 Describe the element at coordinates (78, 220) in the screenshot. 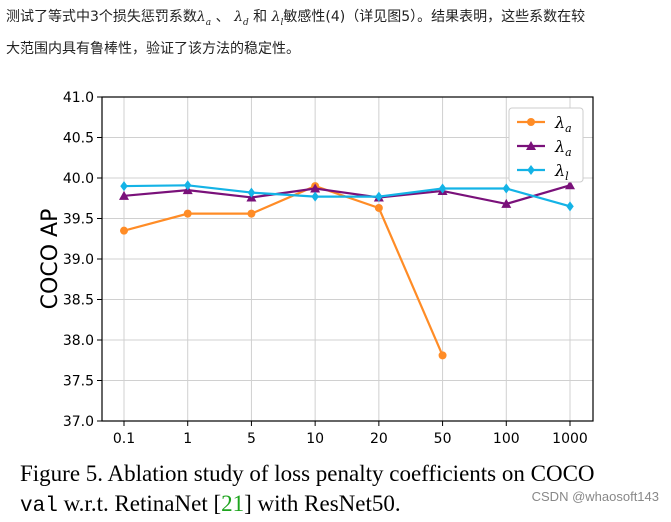

I see `y-tick-label: 39.5` at that location.